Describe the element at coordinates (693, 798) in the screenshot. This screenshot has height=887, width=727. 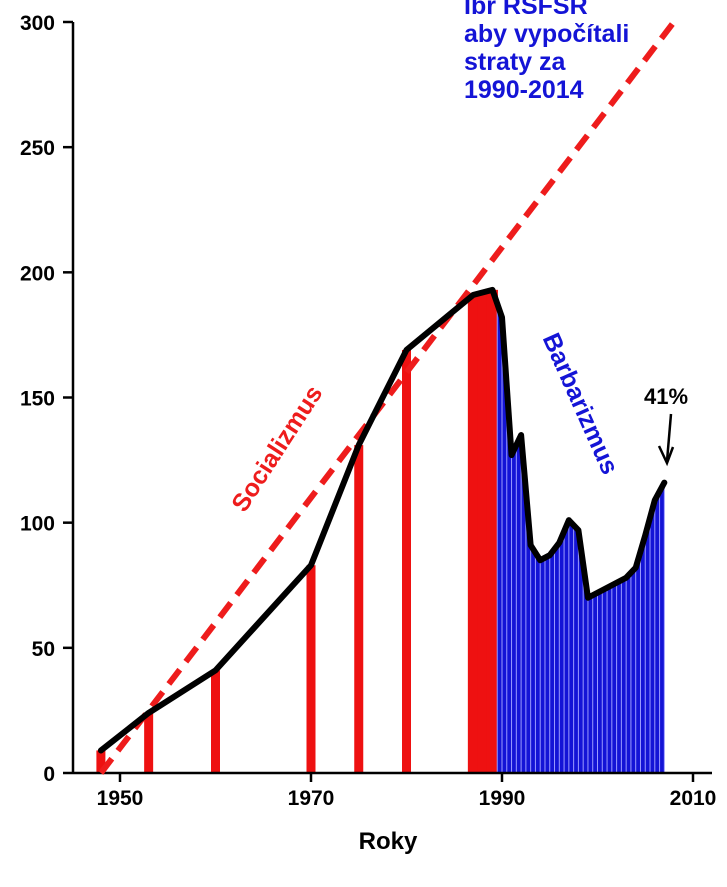
I see `x-tick-label-2010: 2010` at that location.